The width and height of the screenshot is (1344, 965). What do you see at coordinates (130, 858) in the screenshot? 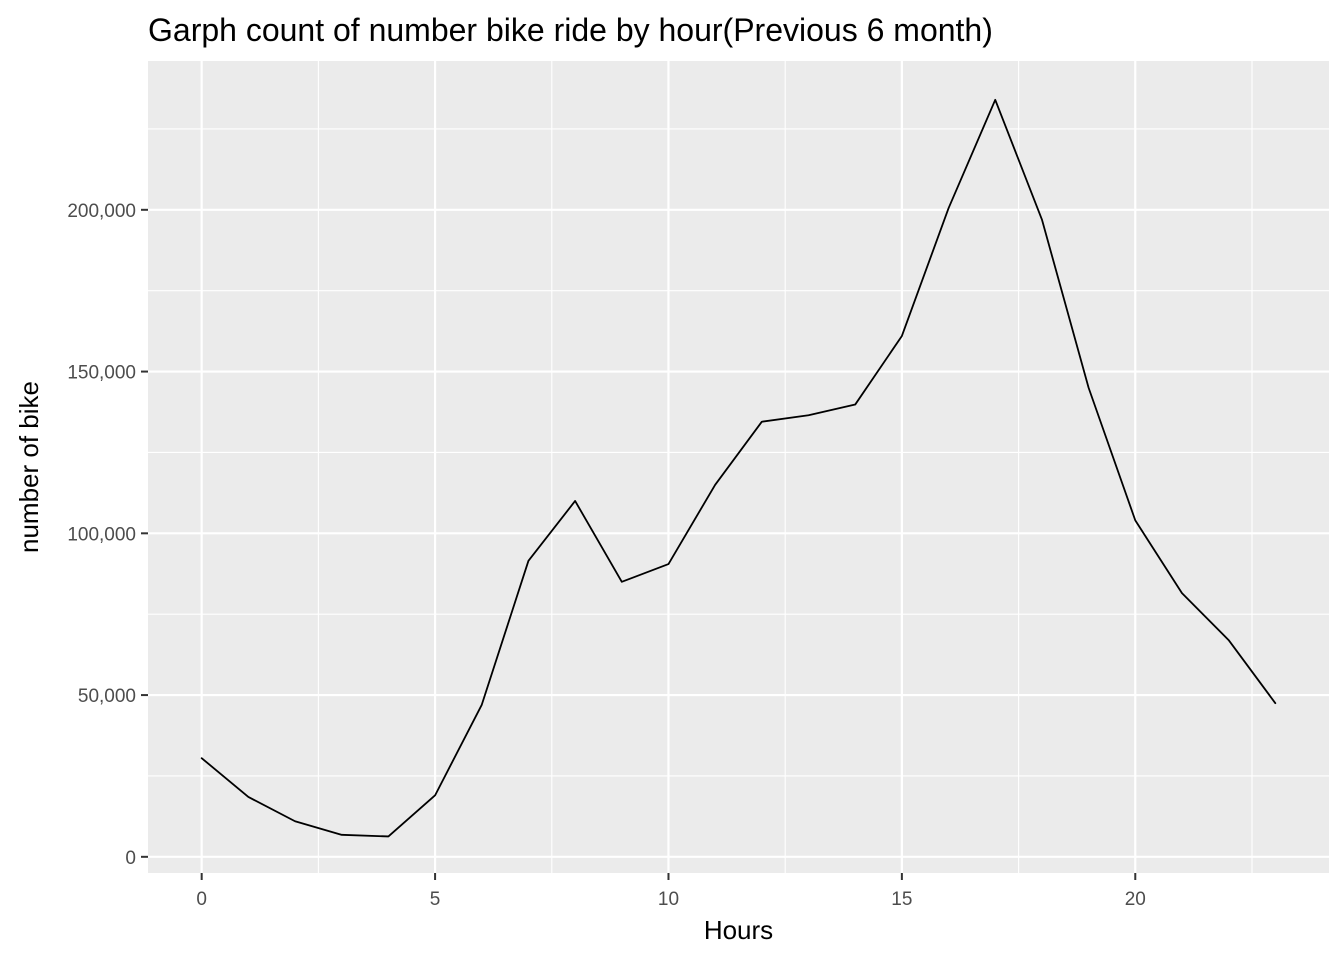
I see `y-tick-label: 0` at bounding box center [130, 858].